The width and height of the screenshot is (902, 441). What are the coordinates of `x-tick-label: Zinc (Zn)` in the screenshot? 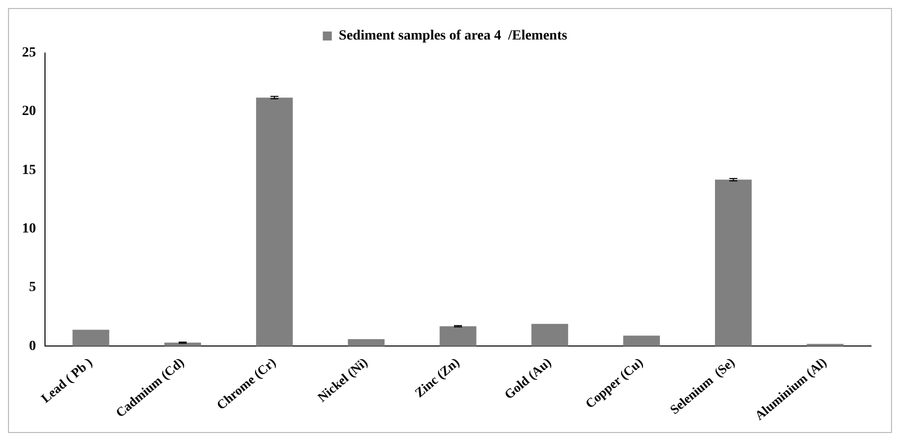 It's located at (437, 377).